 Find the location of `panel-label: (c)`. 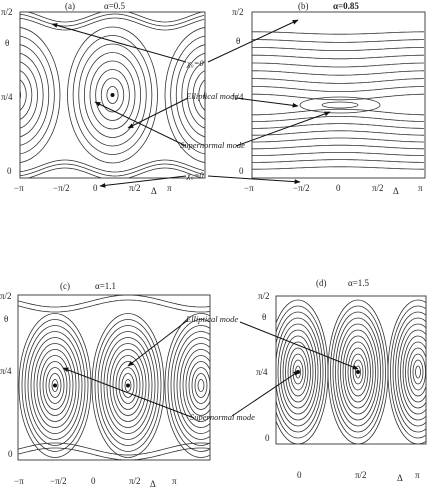

panel-label: (c) is located at coordinates (65, 286).